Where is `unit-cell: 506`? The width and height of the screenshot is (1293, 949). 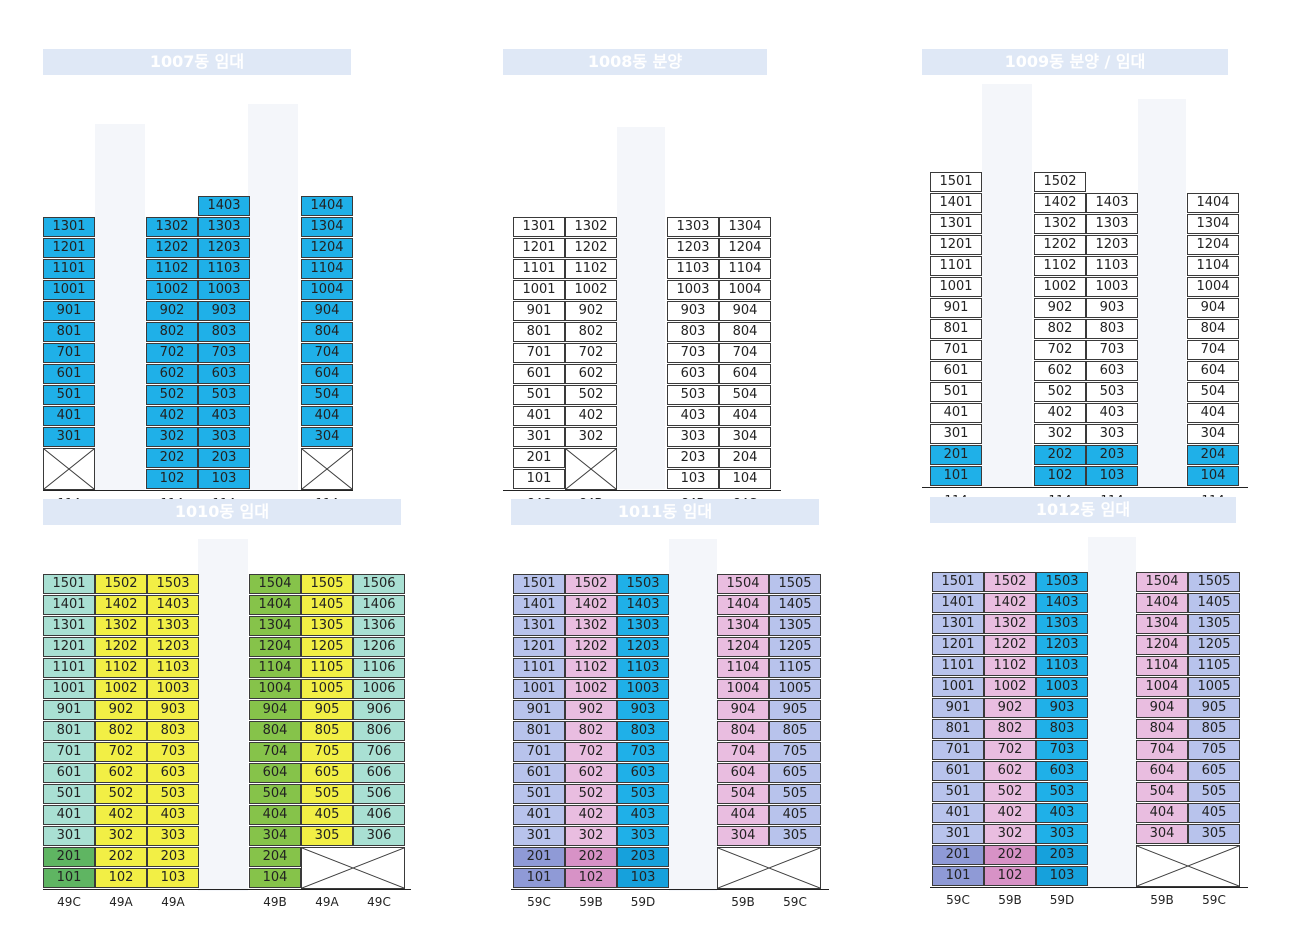
unit-cell: 506 is located at coordinates (379, 794).